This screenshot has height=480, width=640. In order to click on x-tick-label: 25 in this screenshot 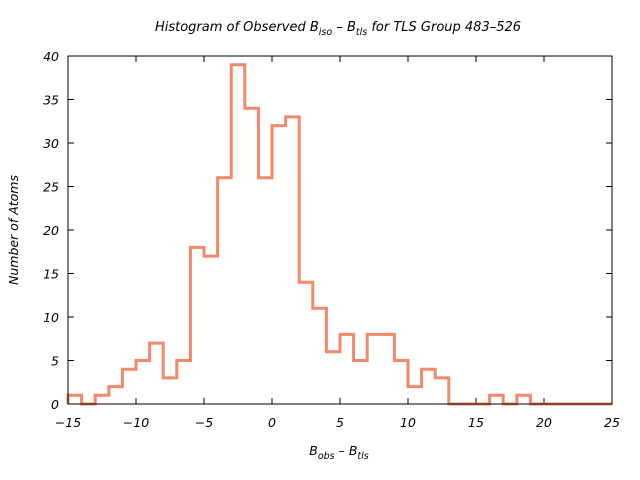, I will do `click(612, 422)`.